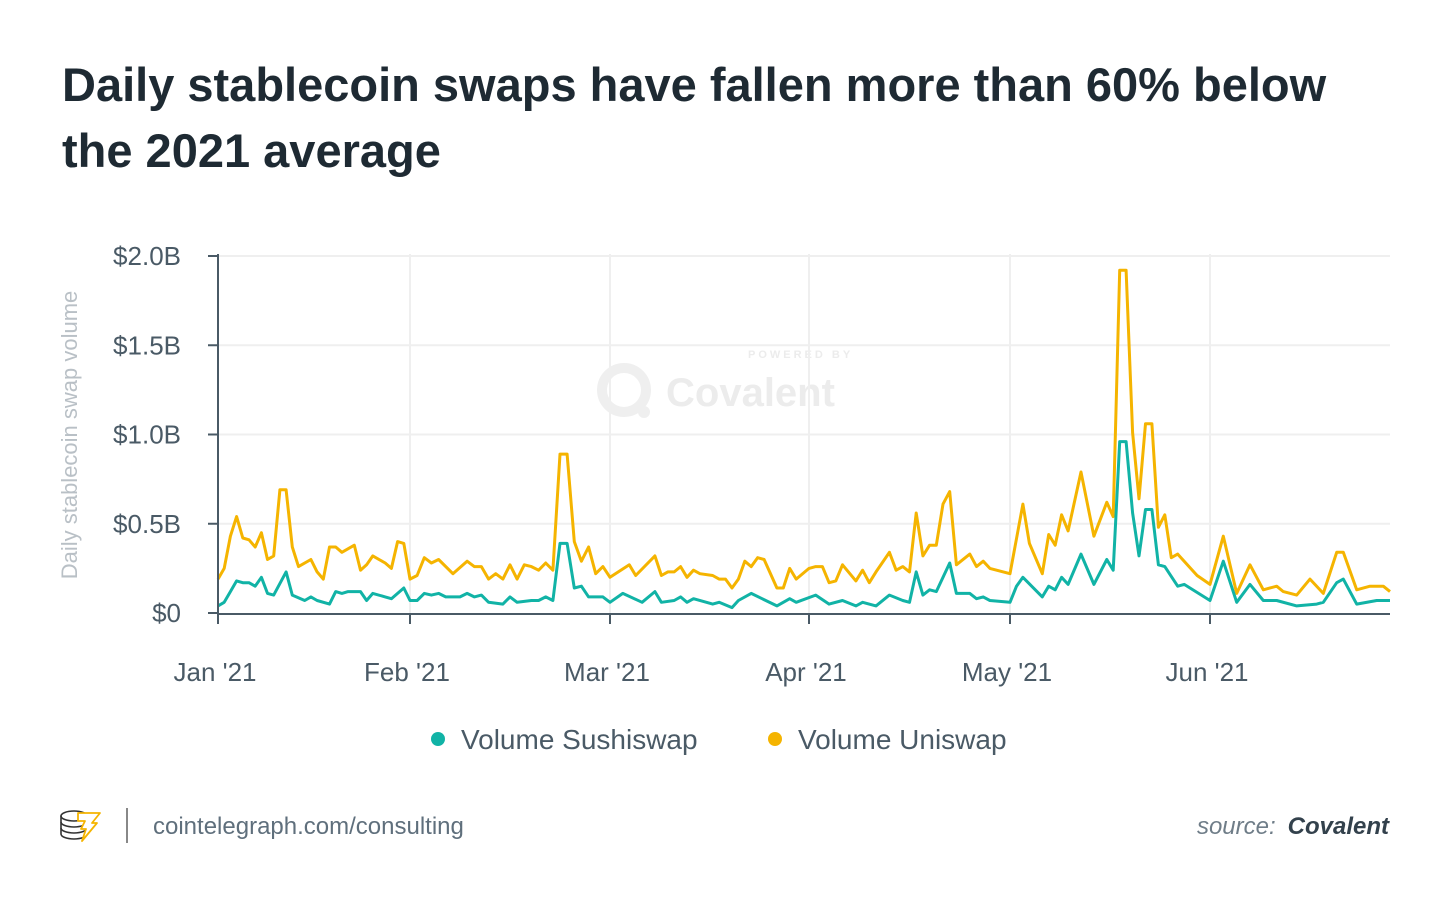 The image size is (1450, 906). Describe the element at coordinates (579, 739) in the screenshot. I see `legend-sushiswap-label: Volume Sushiswap` at that location.